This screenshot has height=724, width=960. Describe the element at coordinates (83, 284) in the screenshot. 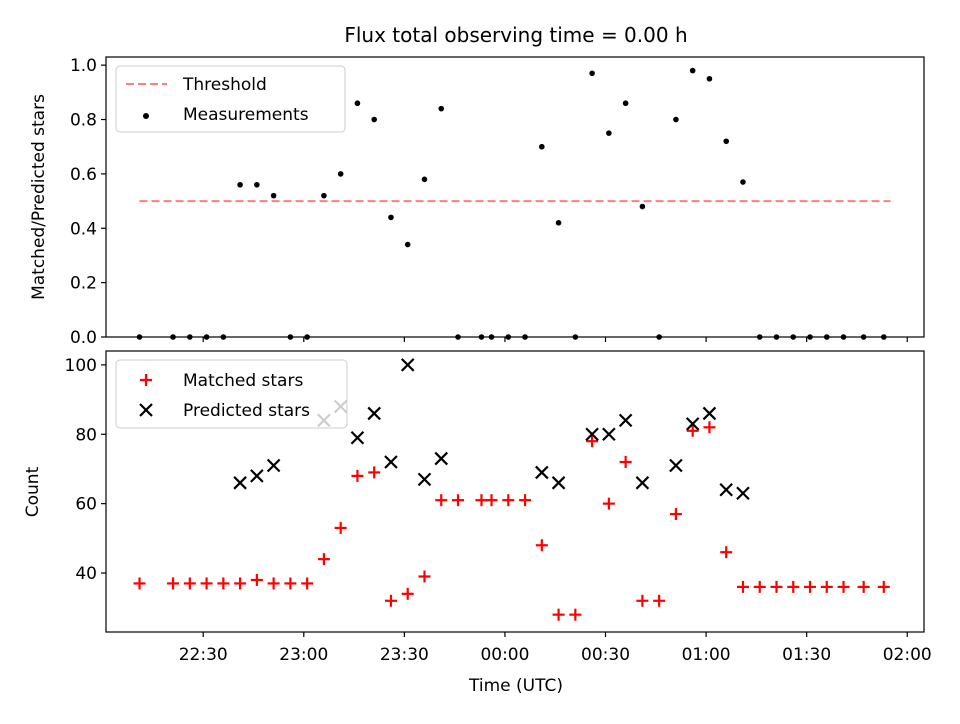

I see `top-y-tick-label: 0.2` at that location.